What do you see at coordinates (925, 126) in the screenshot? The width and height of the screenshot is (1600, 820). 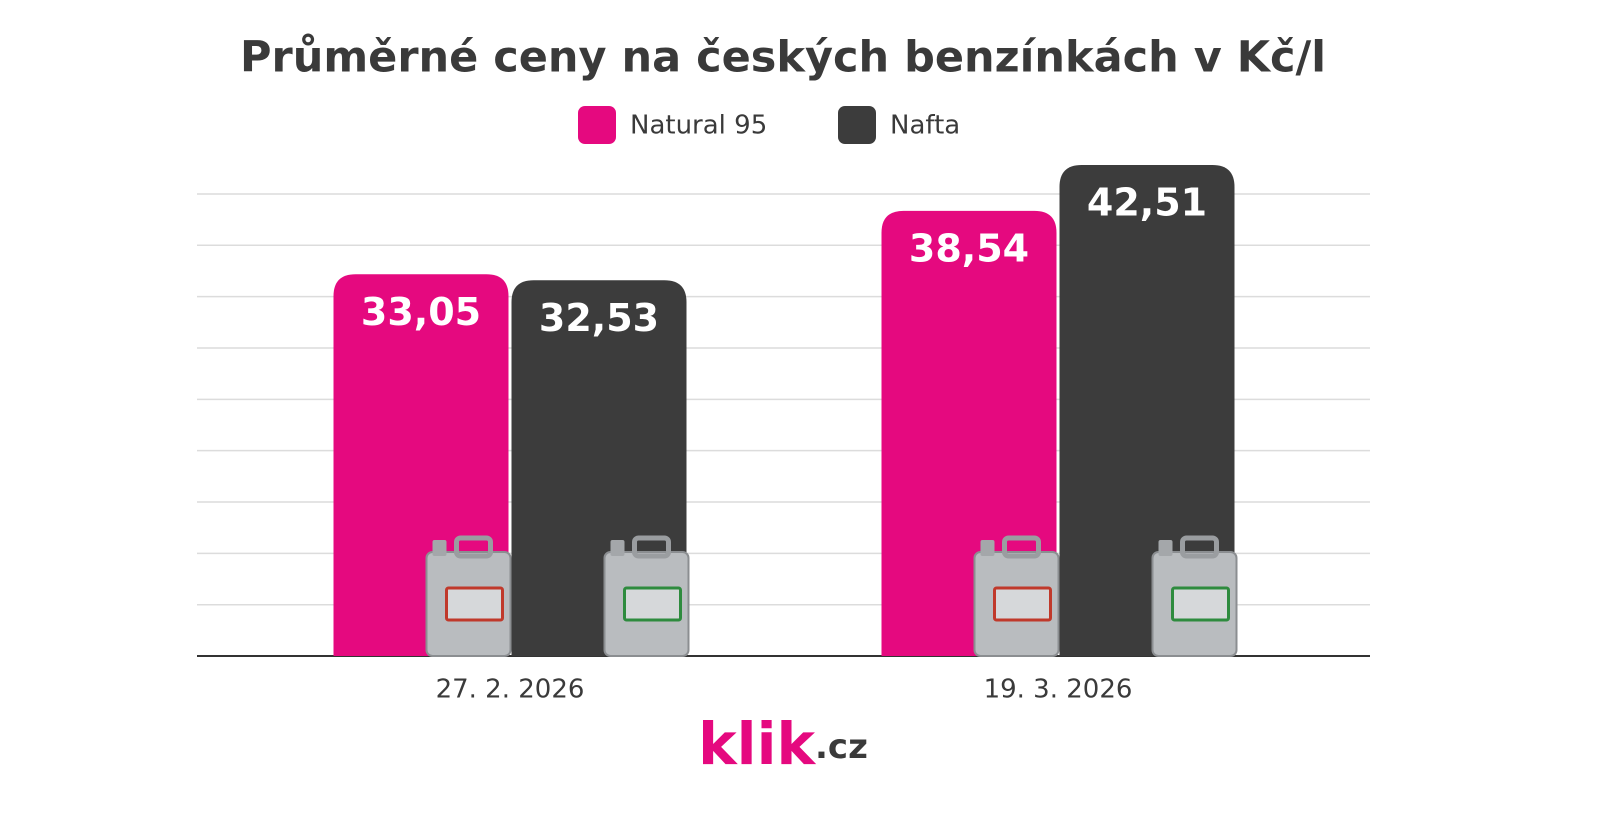 I see `legend-label: Nafta` at bounding box center [925, 126].